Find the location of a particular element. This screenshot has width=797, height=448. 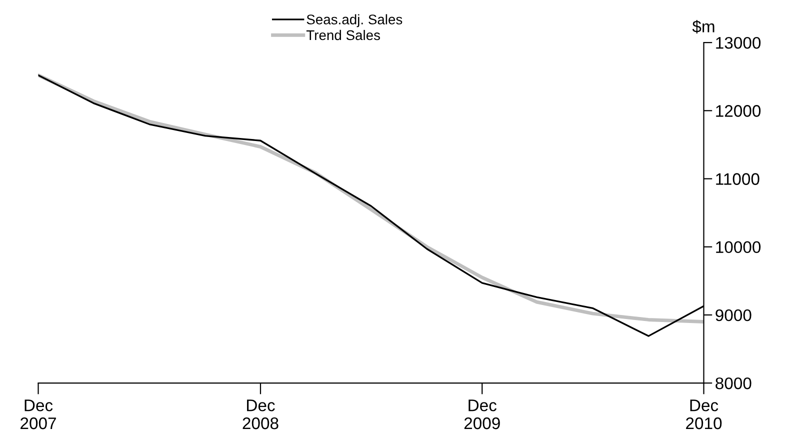

y-tick-label: 10000 is located at coordinates (738, 247).